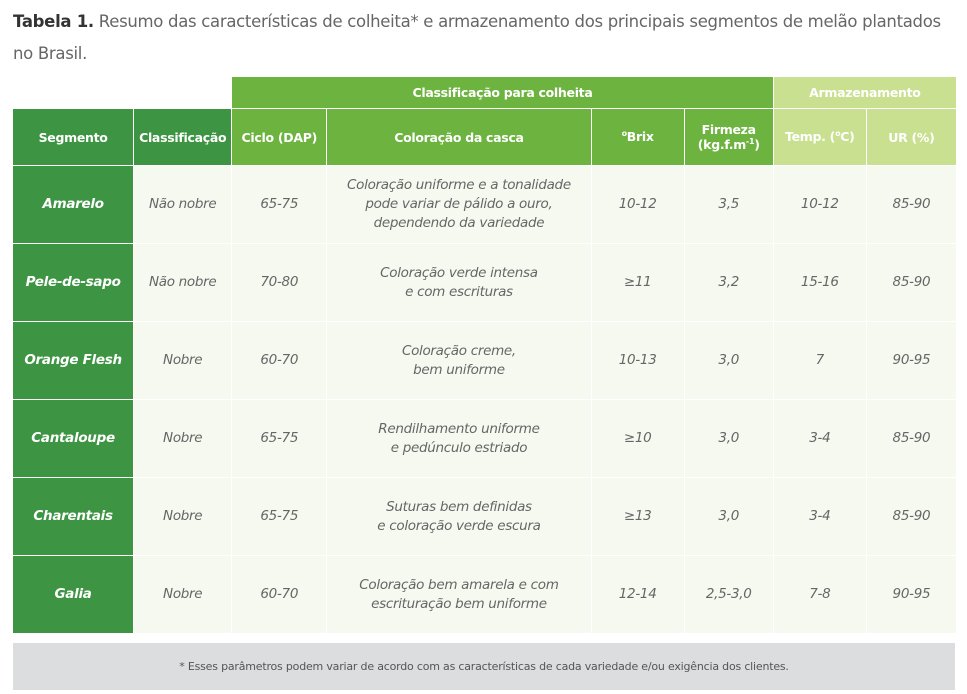 The height and width of the screenshot is (694, 967). What do you see at coordinates (728, 282) in the screenshot?
I see `cell-firmeza: 3,2` at bounding box center [728, 282].